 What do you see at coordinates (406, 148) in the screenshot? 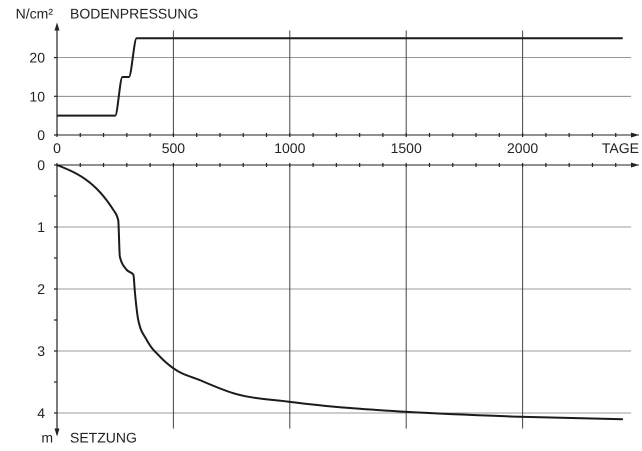
I see `x-tick-label: 1500` at bounding box center [406, 148].